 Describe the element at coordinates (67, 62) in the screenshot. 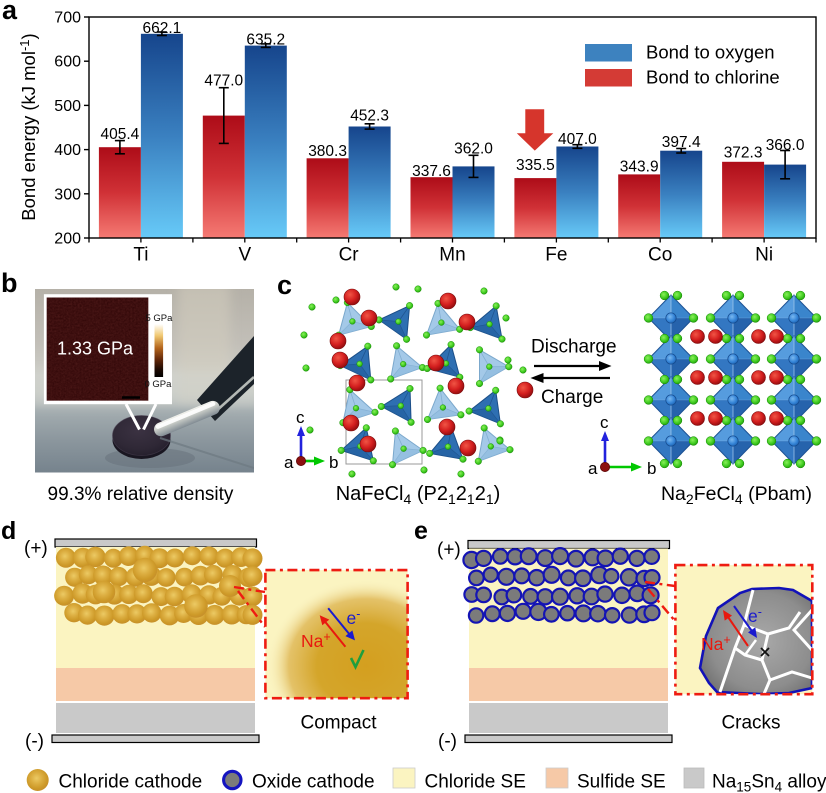

I see `svg-text: 600` at that location.